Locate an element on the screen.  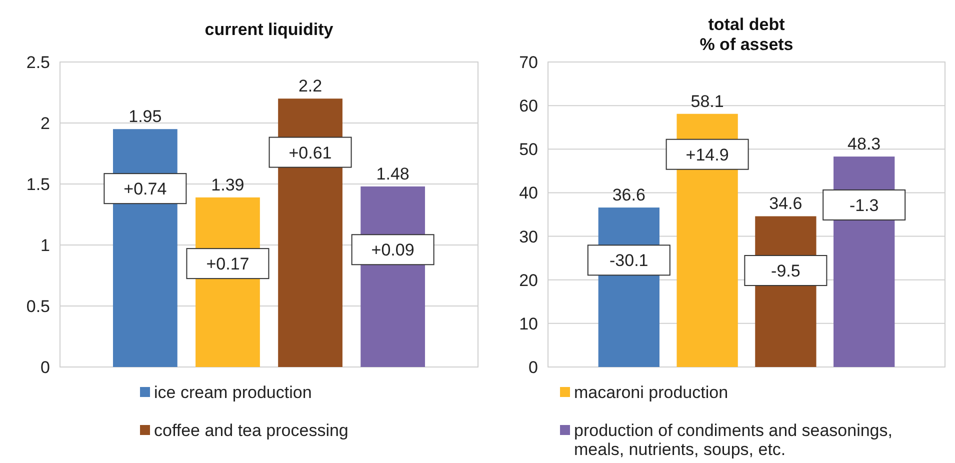
y-tick-label: 1.5 is located at coordinates (38, 184).